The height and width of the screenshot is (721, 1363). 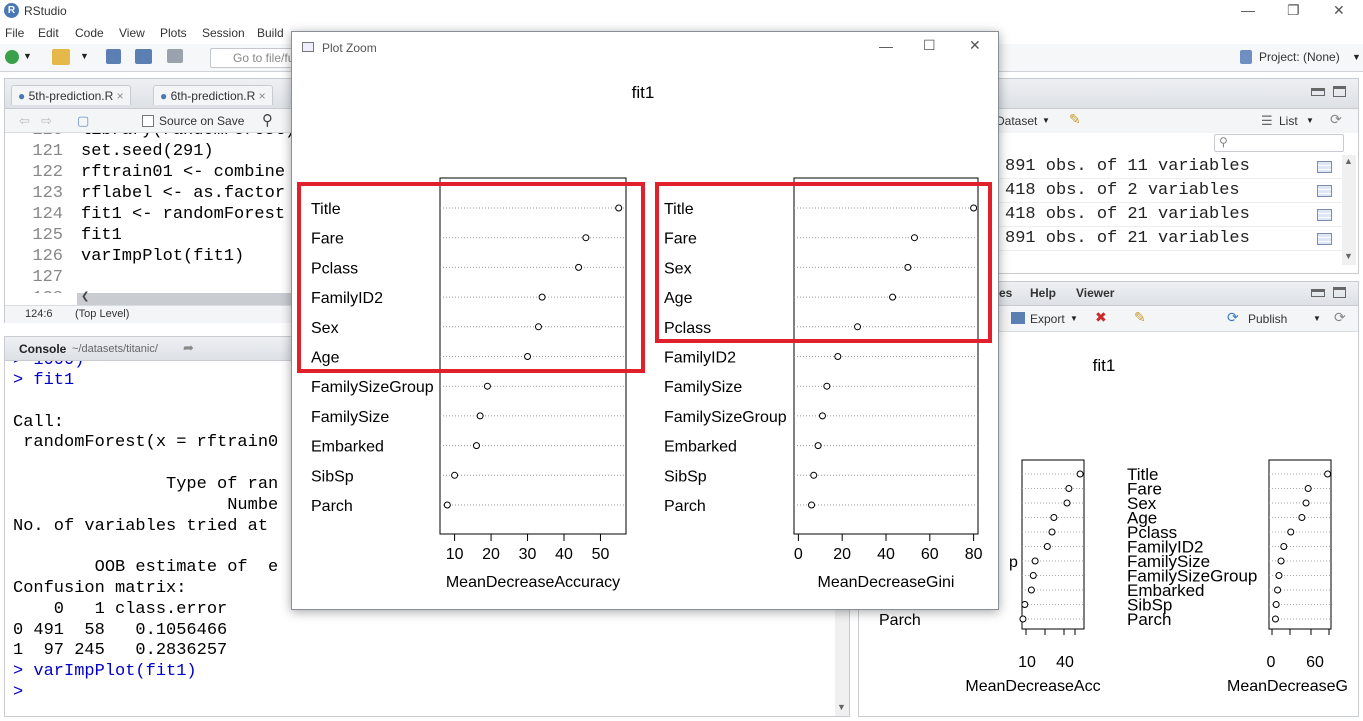 I want to click on variable-label: FamilyID2, so click(x=347, y=298).